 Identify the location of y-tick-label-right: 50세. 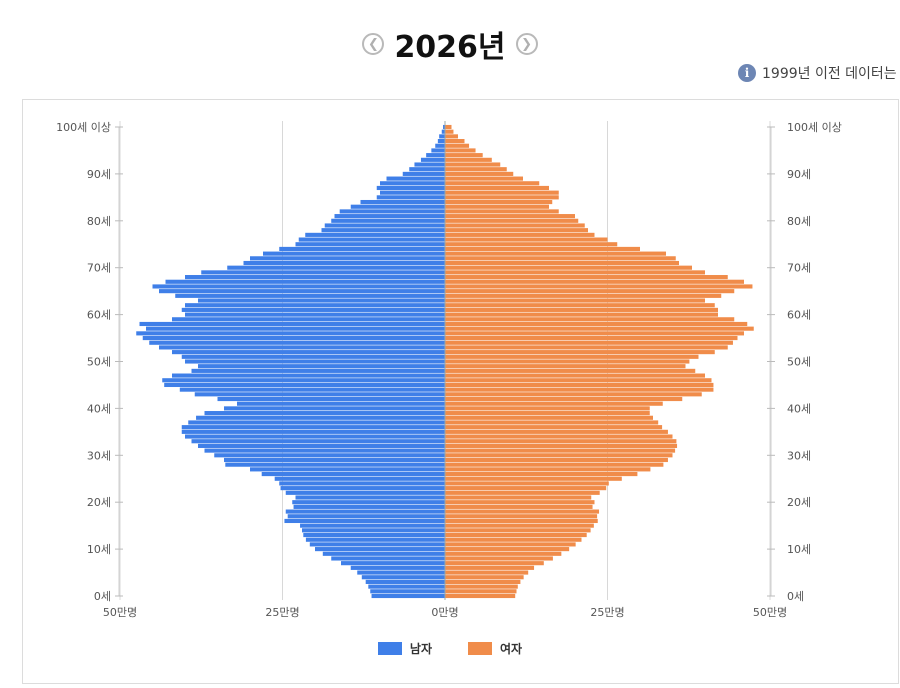
(799, 362).